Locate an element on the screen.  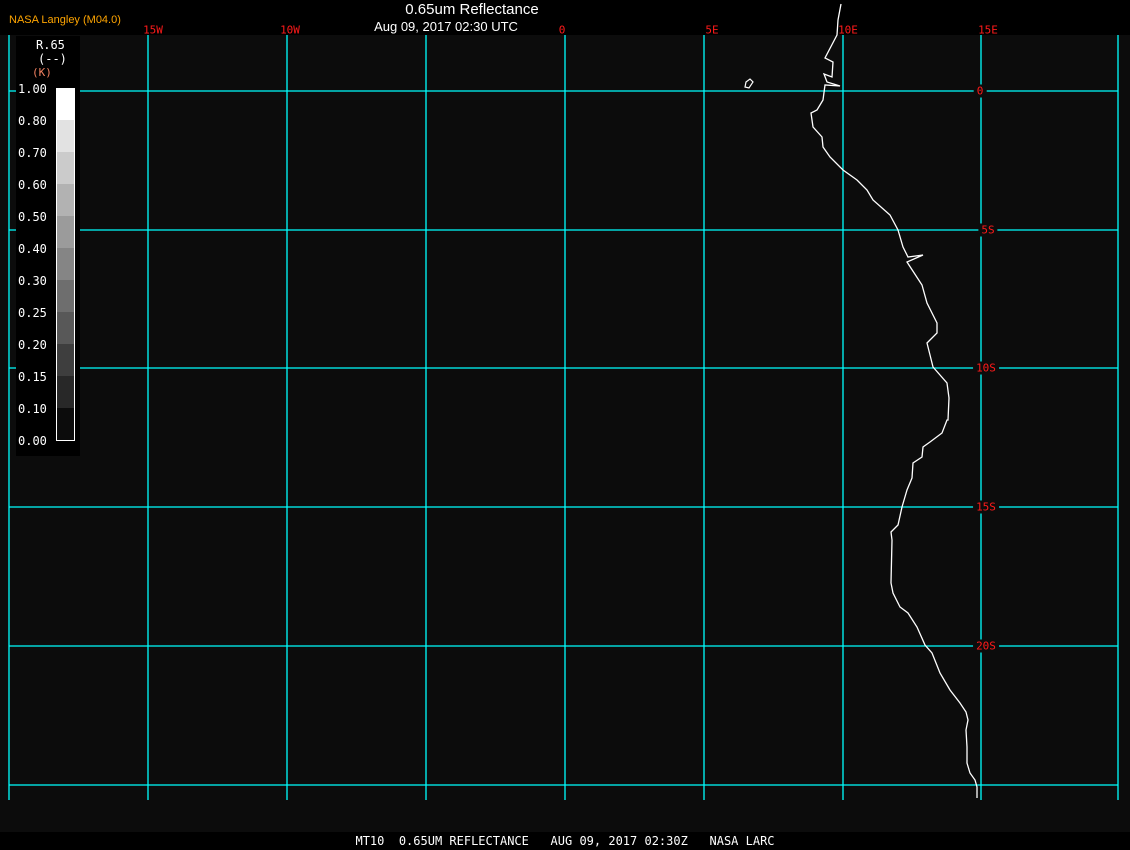
lat-label: 20S is located at coordinates (986, 646).